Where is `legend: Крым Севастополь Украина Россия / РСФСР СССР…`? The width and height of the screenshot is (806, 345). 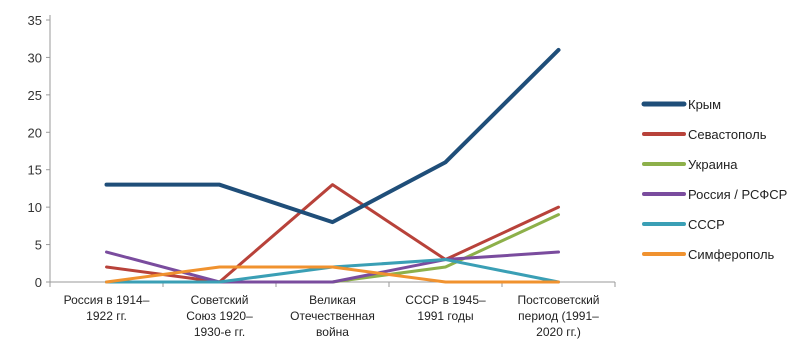
legend: Крым Севастополь Украина Россия / РСФСР СССР… is located at coordinates (714, 179).